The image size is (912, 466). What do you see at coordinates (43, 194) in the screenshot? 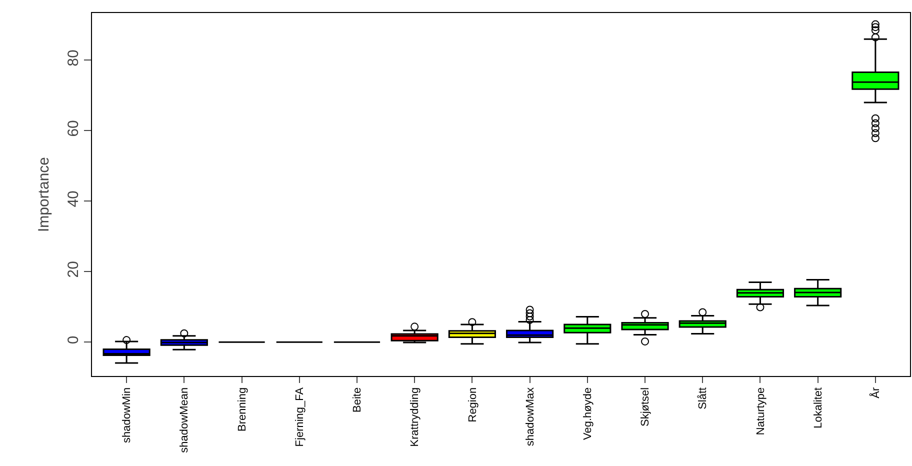
I see `y-axis-title: Importance` at bounding box center [43, 194].